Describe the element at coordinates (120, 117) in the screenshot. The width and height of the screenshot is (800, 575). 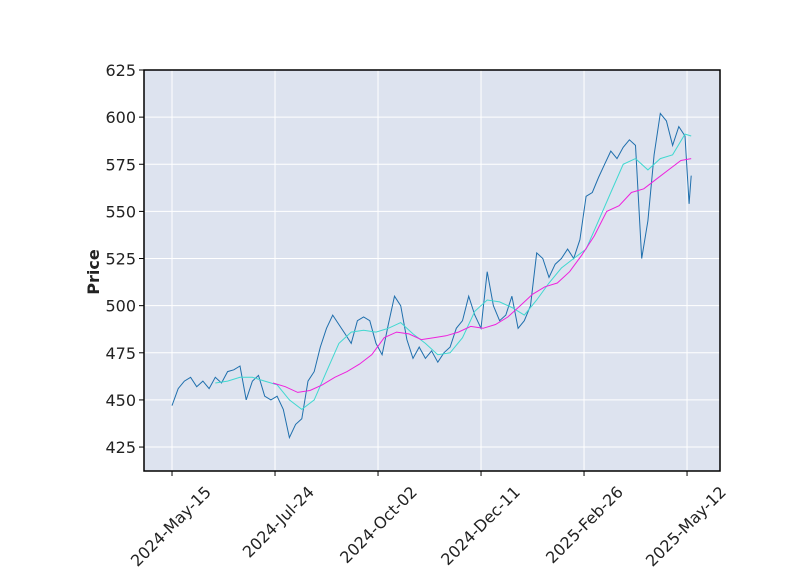
I see `y-tick-label: 600` at that location.